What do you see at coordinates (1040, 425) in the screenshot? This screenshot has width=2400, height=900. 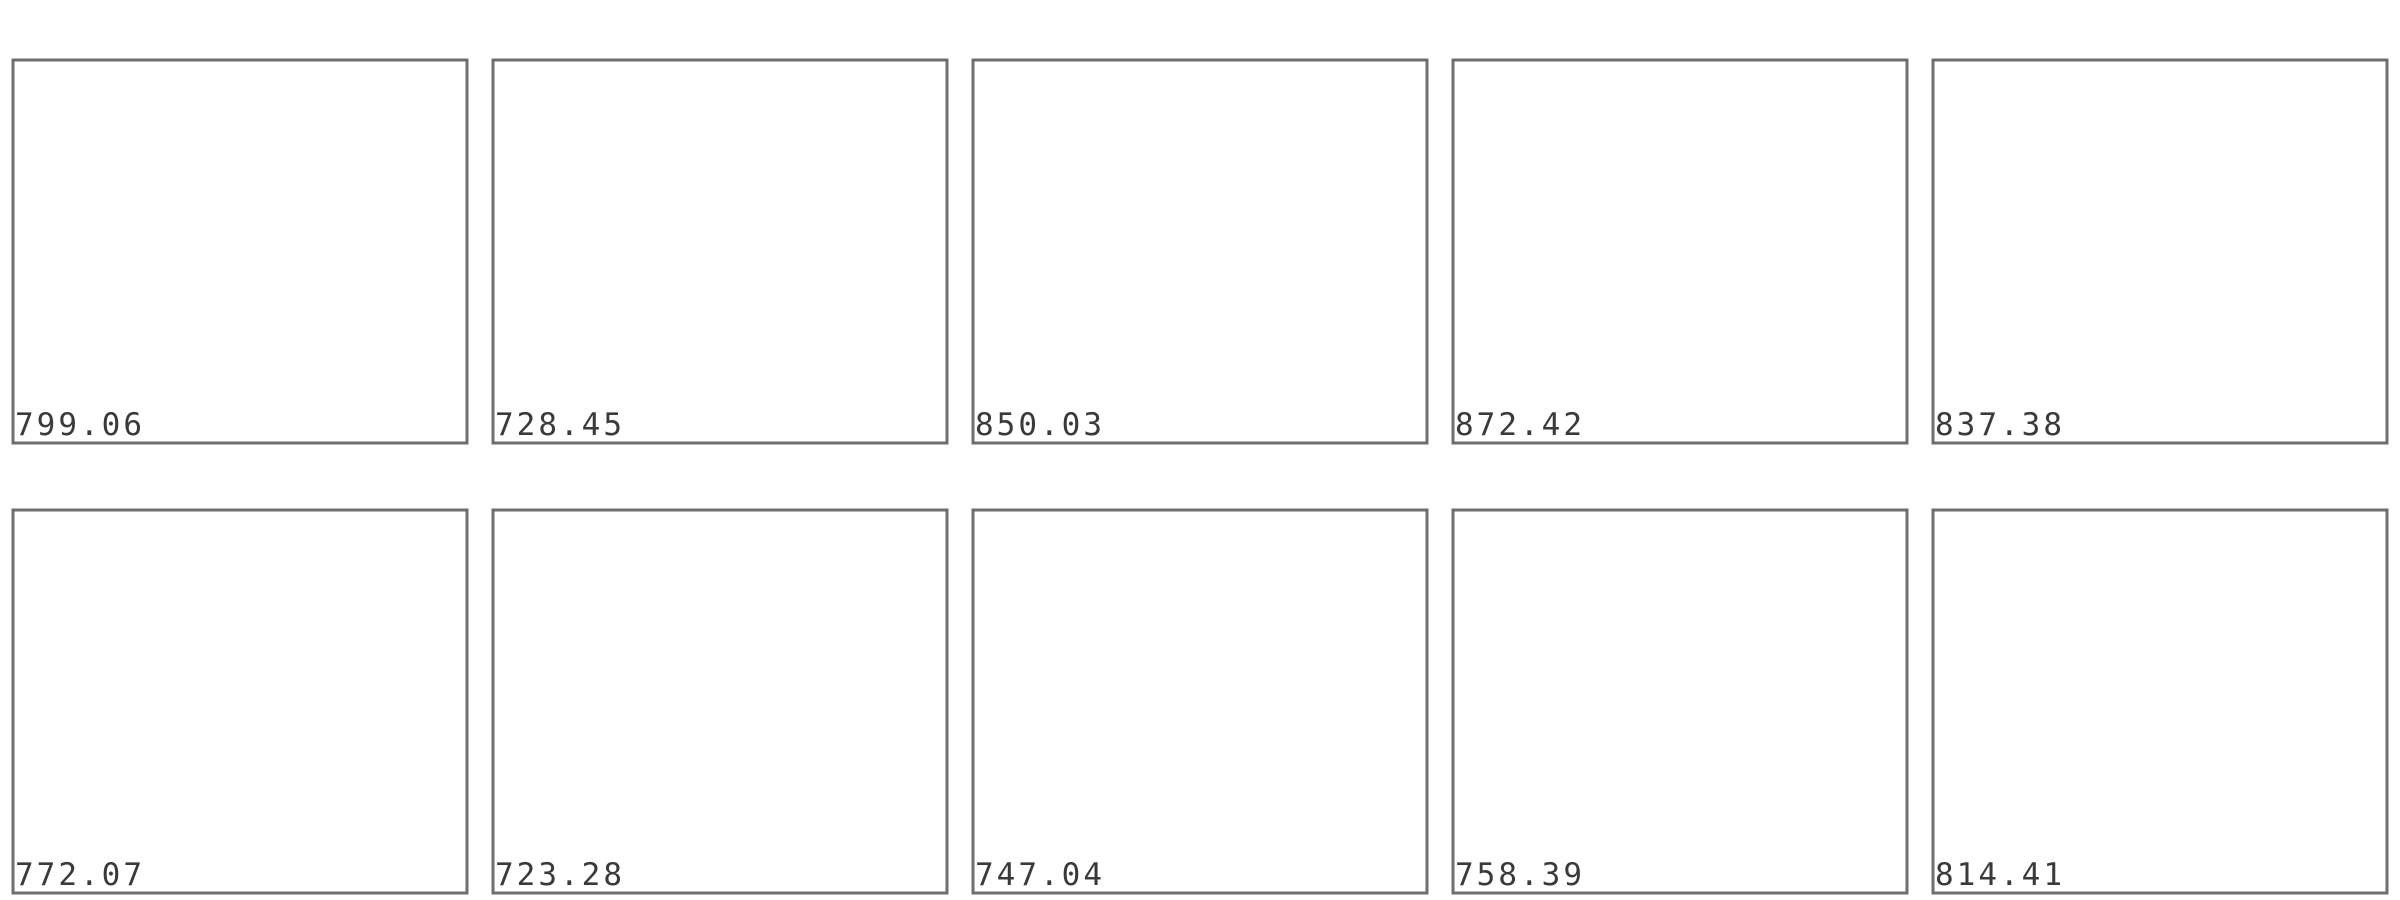 I see `panel-score-label: 850.03` at bounding box center [1040, 425].